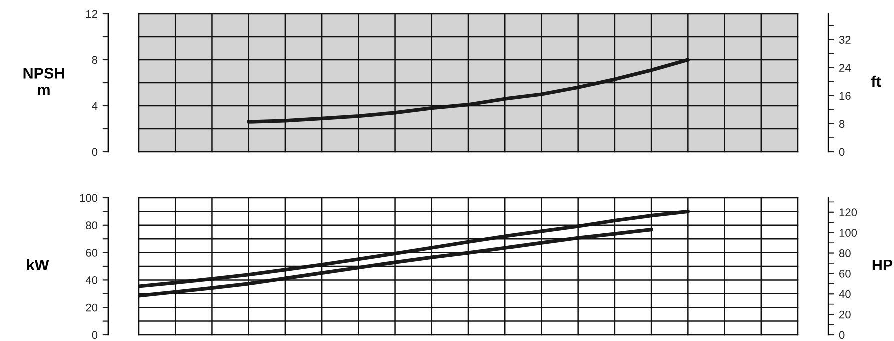 The width and height of the screenshot is (894, 341). I want to click on y2-tick-label: 60, so click(845, 274).